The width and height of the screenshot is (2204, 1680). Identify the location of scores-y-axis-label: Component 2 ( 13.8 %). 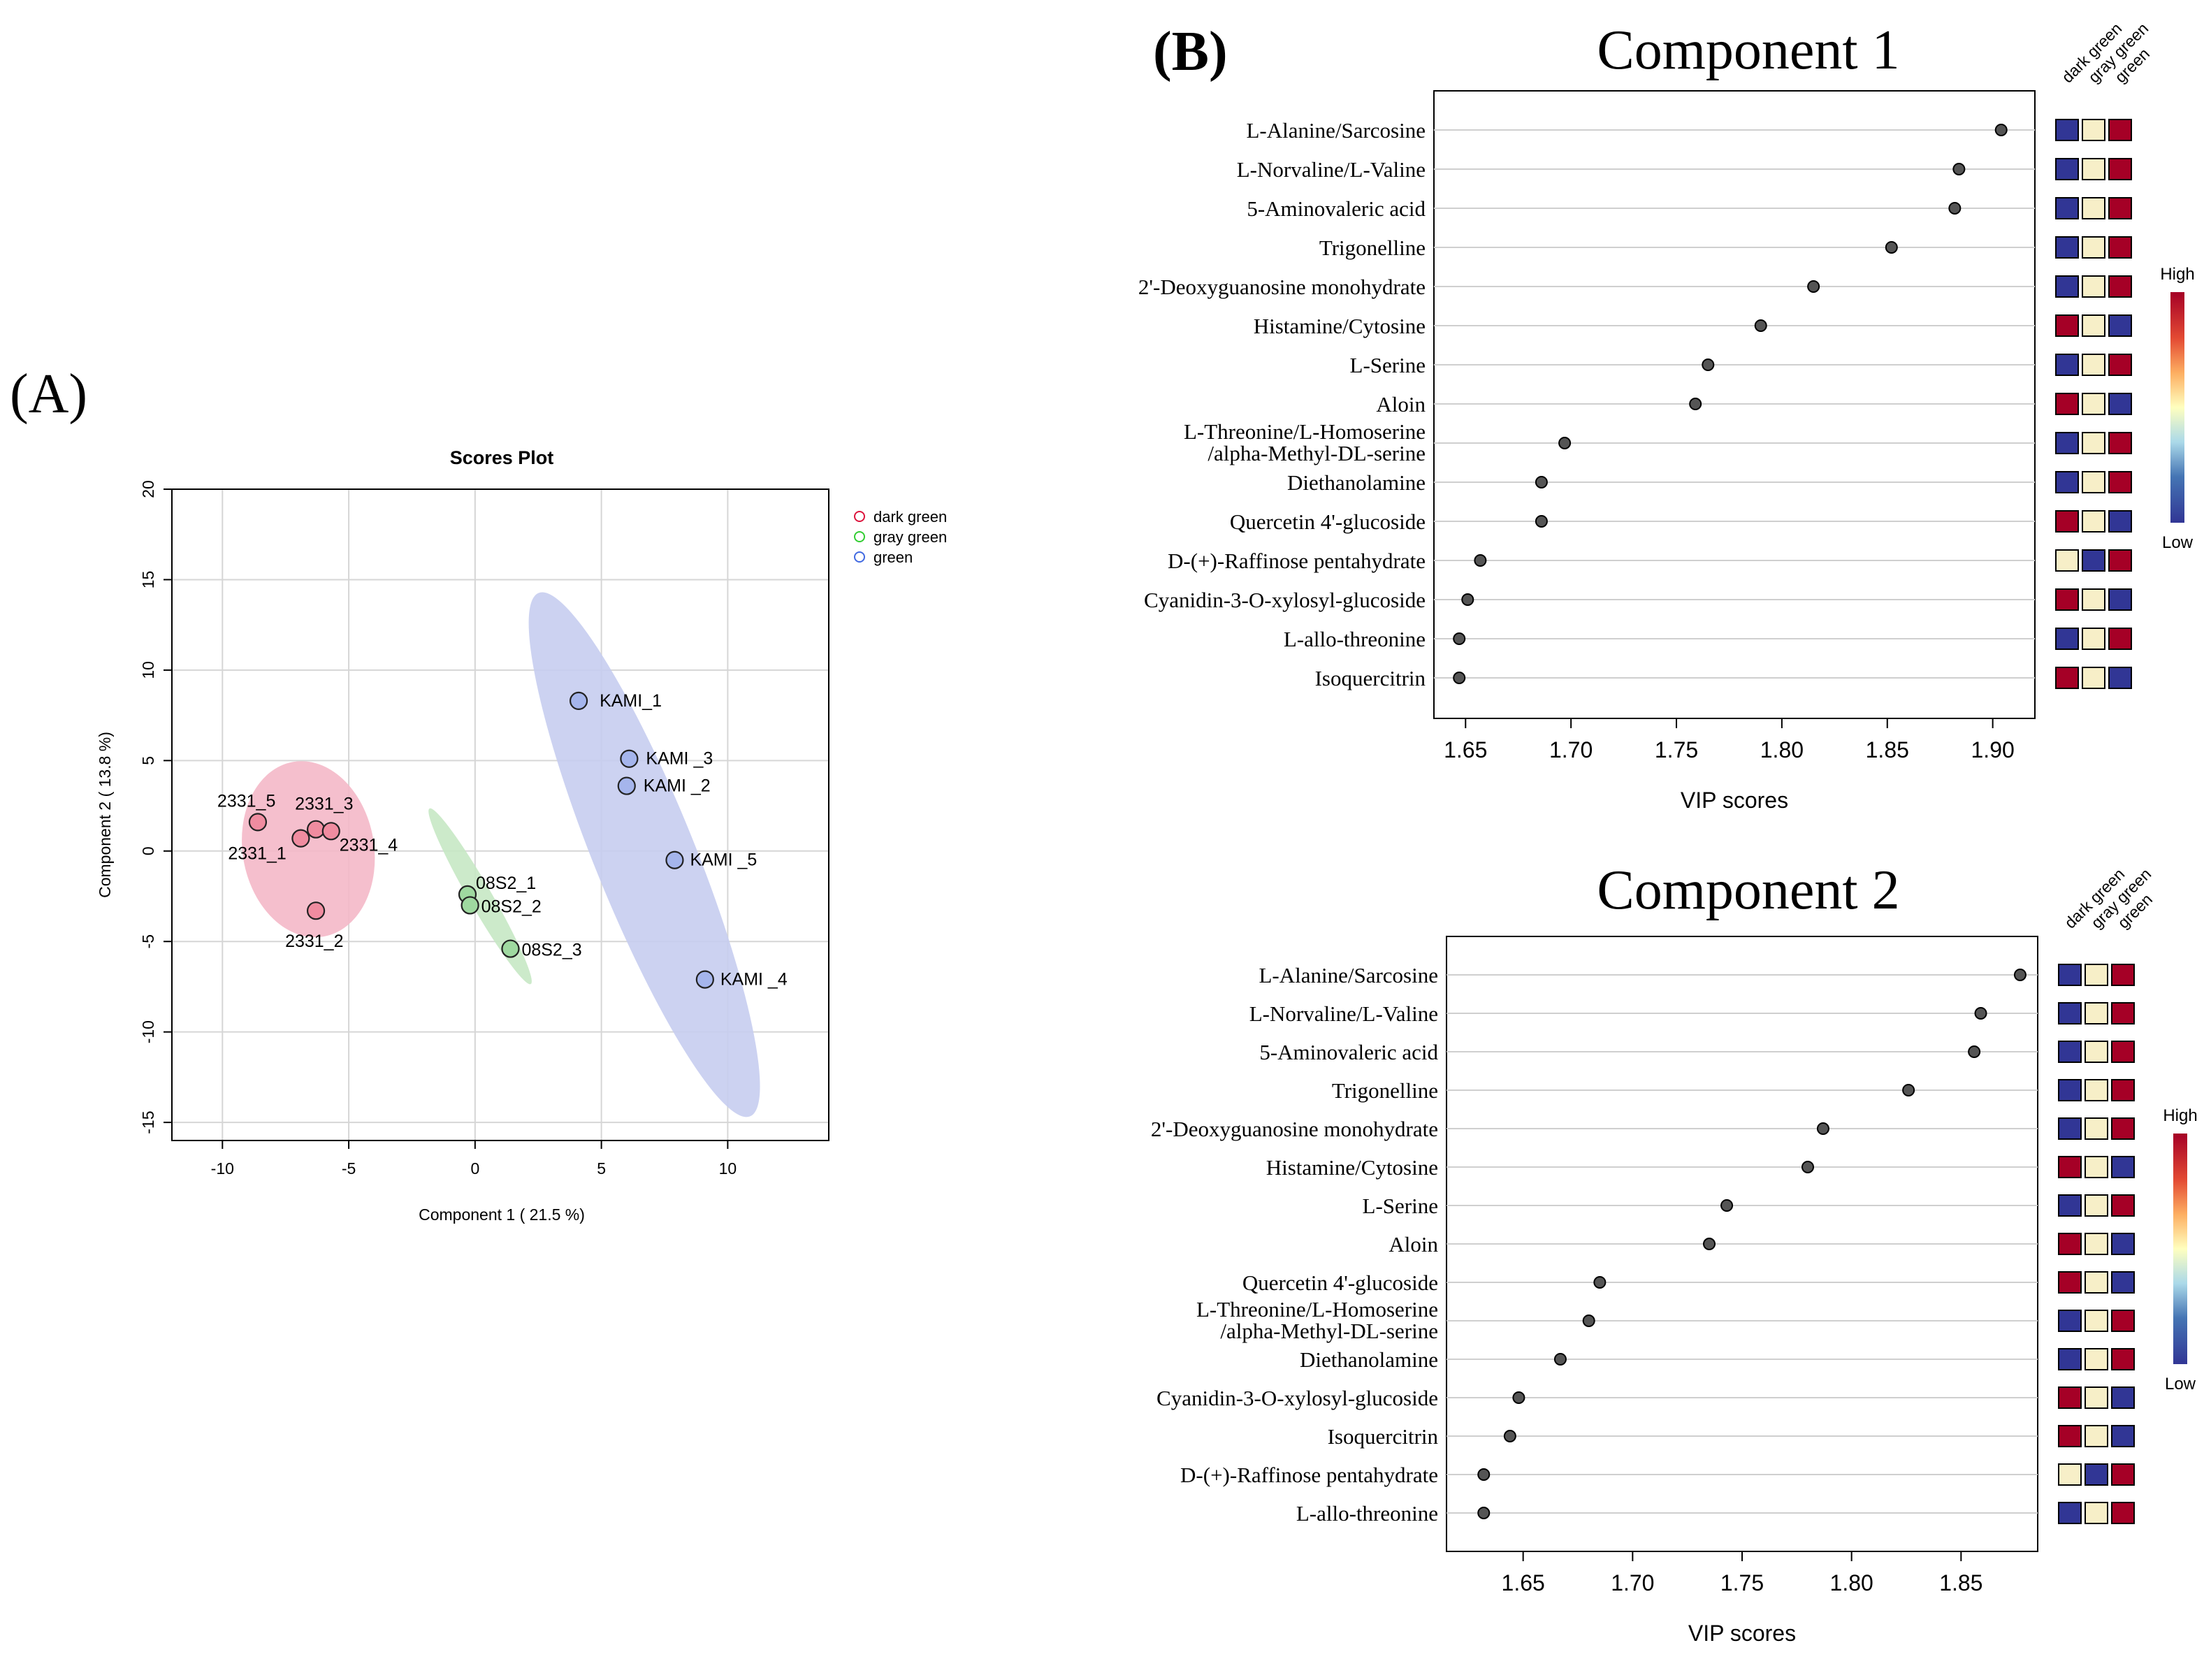
(105, 815).